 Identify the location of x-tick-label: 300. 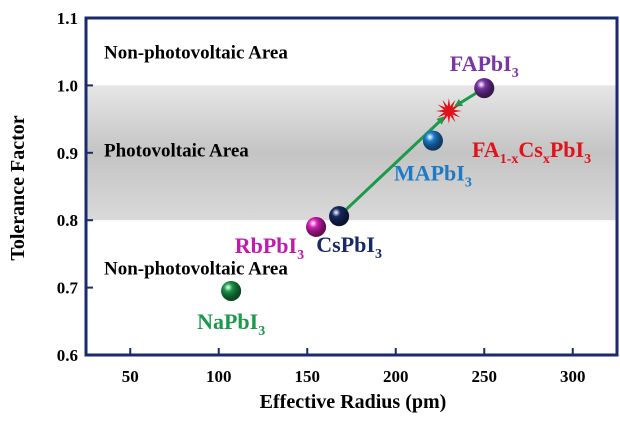
(573, 376).